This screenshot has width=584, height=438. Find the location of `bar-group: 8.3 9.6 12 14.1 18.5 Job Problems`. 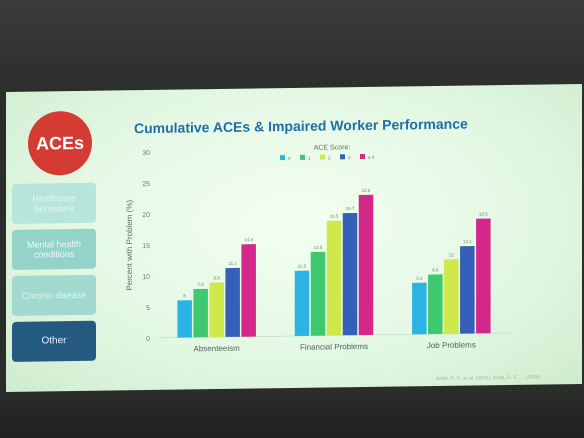

bar-group: 8.3 9.6 12 14.1 18.5 Job Problems is located at coordinates (451, 281).